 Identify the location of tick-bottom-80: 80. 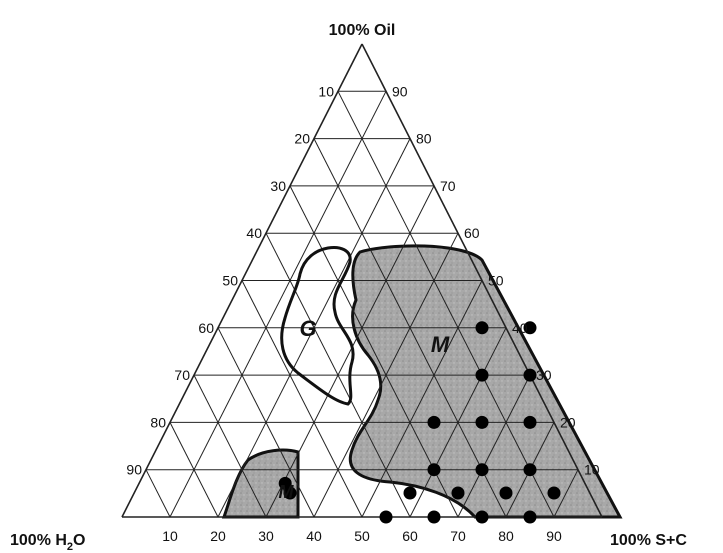
(506, 536).